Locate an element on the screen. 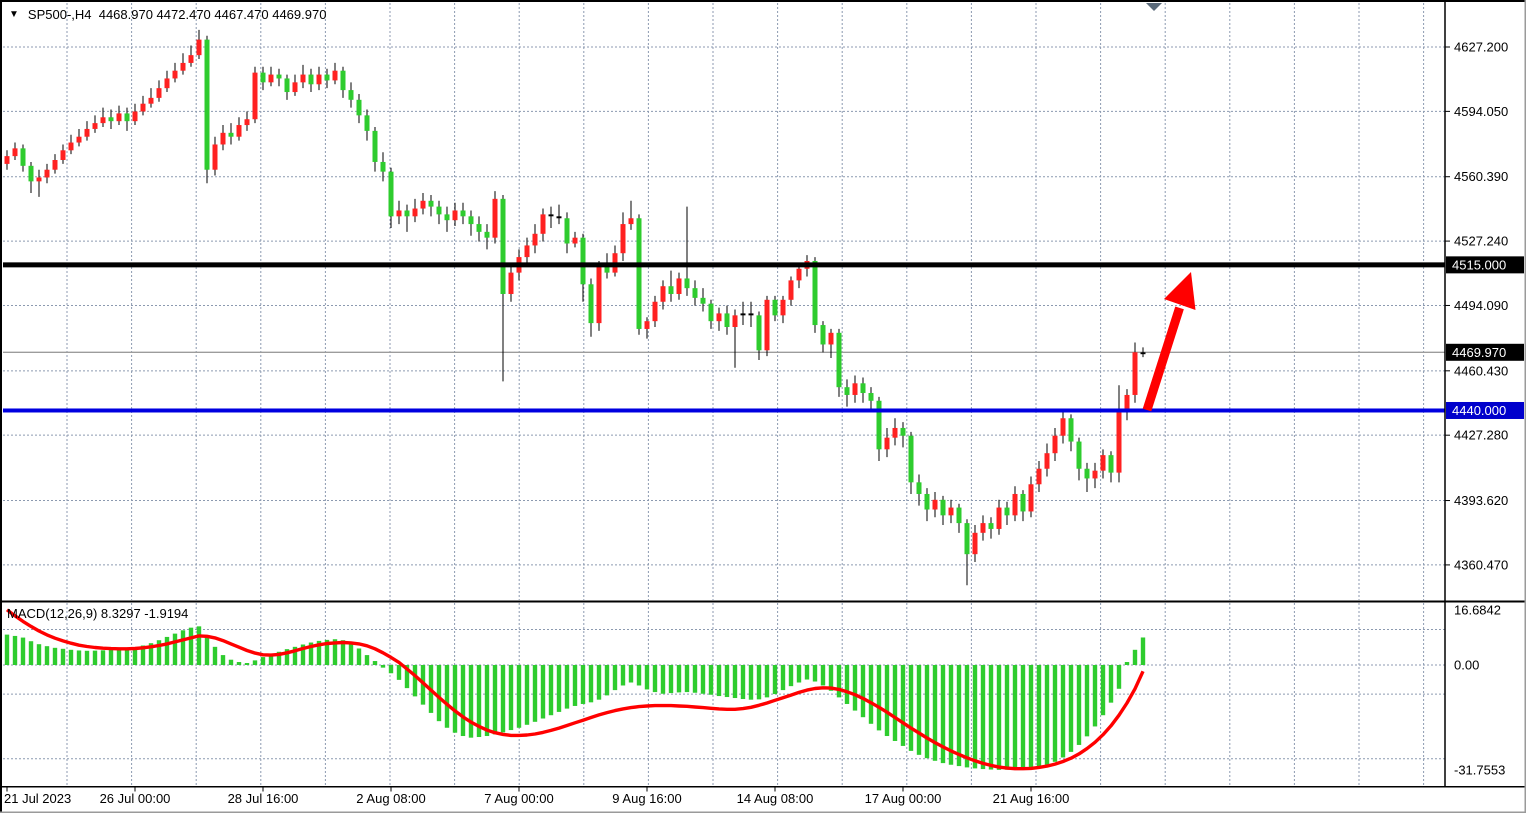  window-border-left is located at coordinates (1, 406).